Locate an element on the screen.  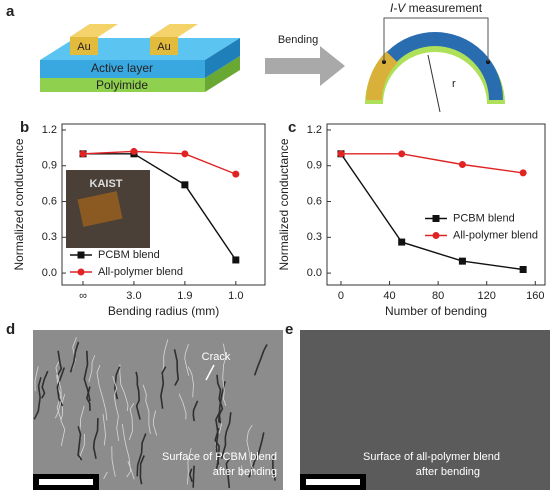
x-tick-label: 0 is located at coordinates (341, 296).